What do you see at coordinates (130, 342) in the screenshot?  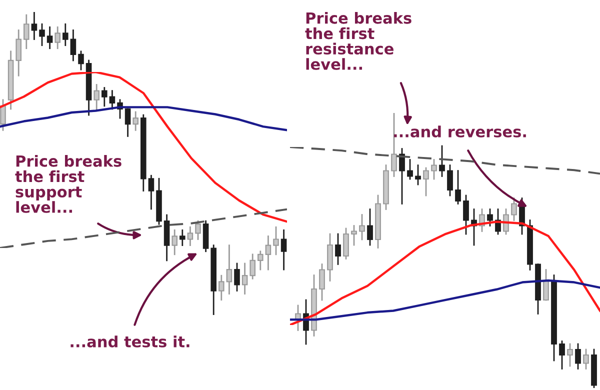 I see `text: ...and tests it.` at bounding box center [130, 342].